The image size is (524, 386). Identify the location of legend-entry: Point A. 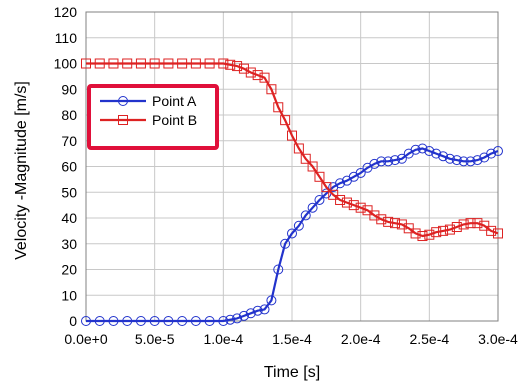
(148, 101).